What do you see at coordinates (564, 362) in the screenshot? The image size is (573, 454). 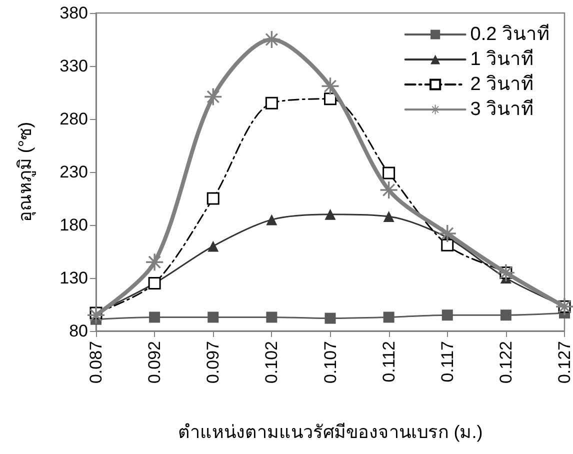 I see `x-tick-label: 0.127` at bounding box center [564, 362].